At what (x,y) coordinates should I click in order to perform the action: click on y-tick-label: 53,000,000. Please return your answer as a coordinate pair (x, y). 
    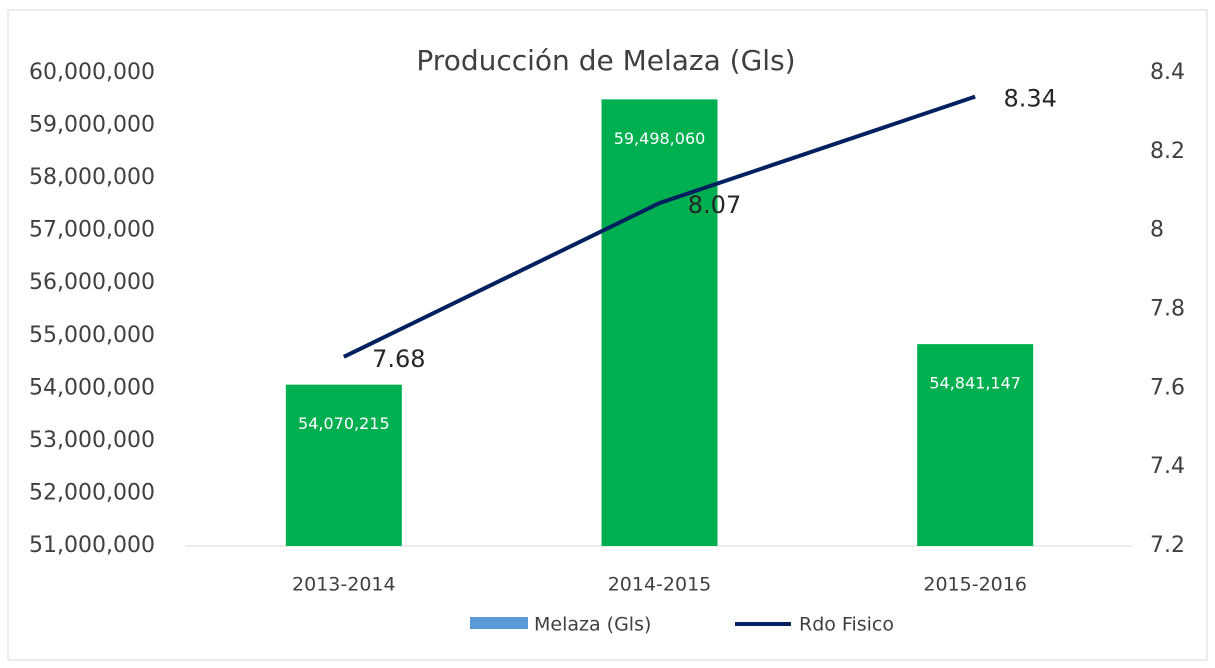
    Looking at the image, I should click on (92, 440).